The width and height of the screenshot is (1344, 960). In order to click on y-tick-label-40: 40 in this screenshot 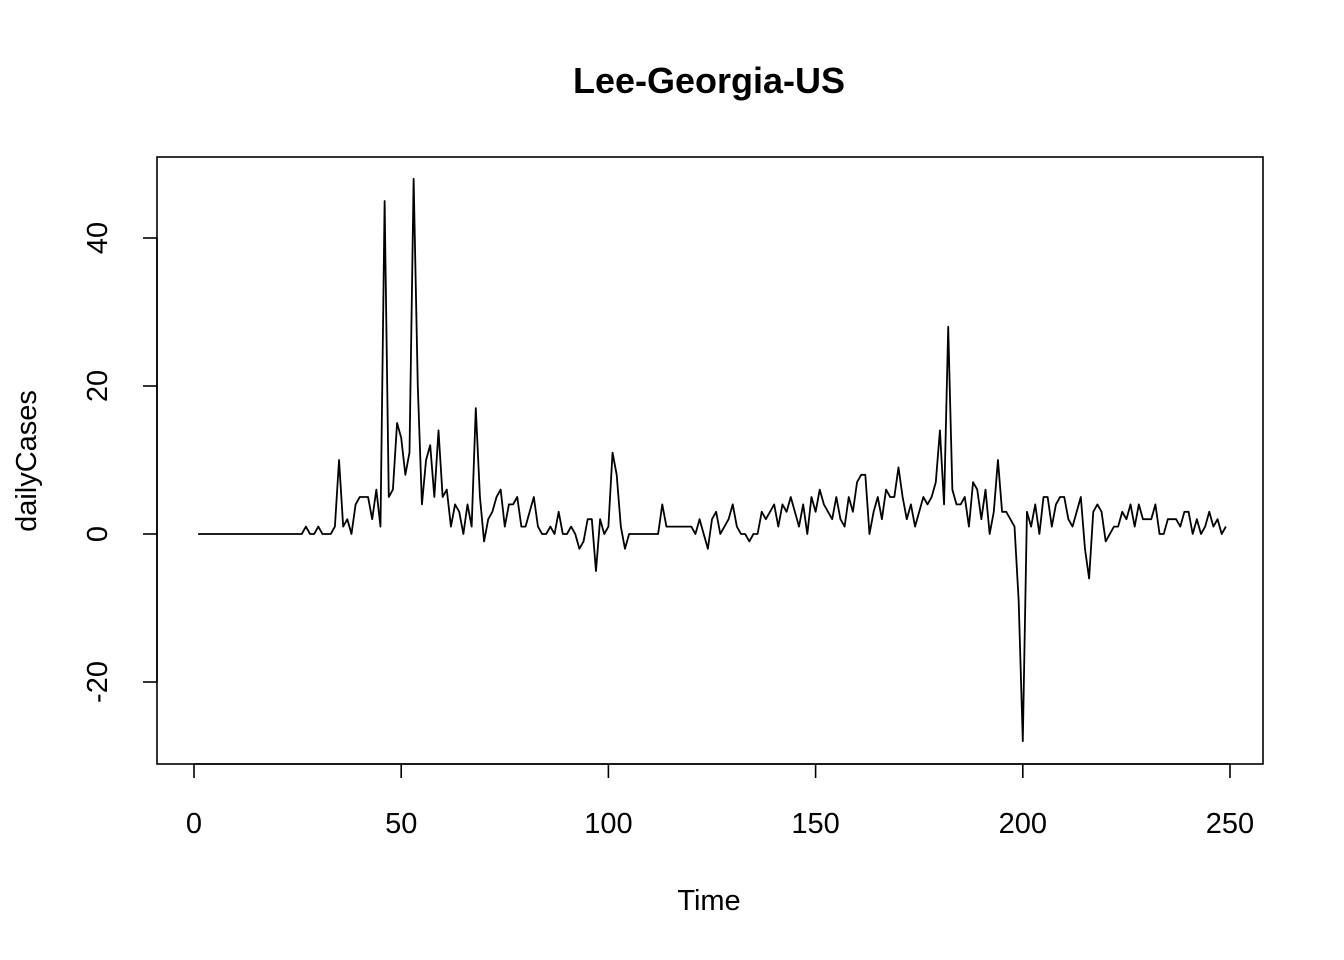, I will do `click(98, 238)`.